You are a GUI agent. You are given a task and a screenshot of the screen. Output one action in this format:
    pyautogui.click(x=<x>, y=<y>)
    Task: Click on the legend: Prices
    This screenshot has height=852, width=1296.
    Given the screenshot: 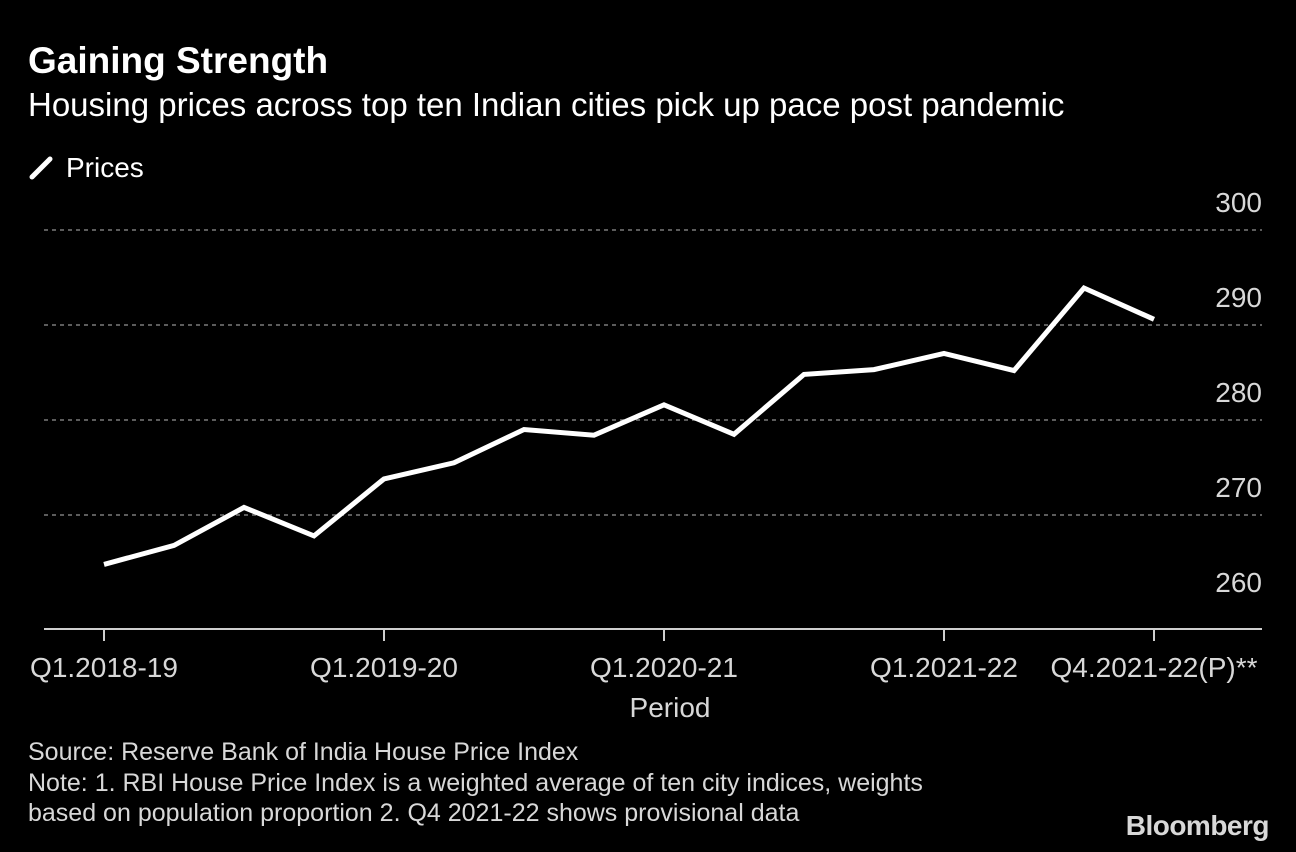 What is the action you would take?
    pyautogui.click(x=86, y=168)
    